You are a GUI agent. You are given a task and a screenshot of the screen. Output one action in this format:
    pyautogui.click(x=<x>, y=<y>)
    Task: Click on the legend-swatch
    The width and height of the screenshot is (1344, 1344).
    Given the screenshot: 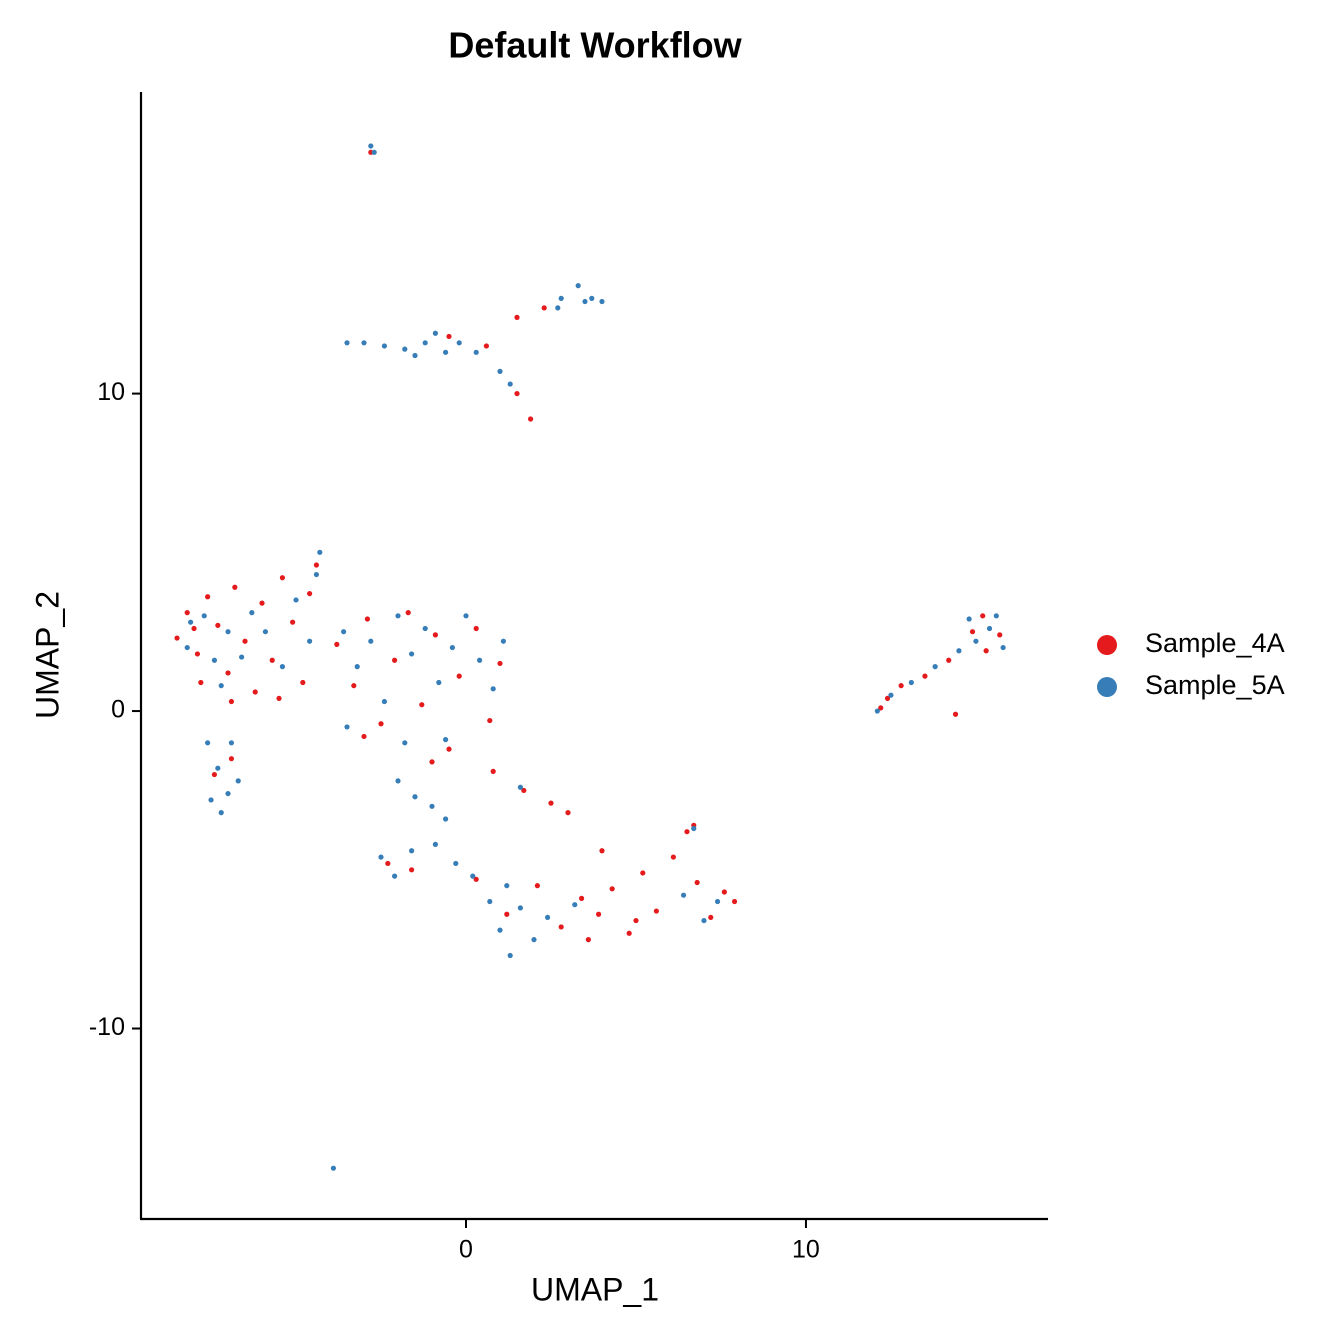 What is the action you would take?
    pyautogui.click(x=1107, y=645)
    